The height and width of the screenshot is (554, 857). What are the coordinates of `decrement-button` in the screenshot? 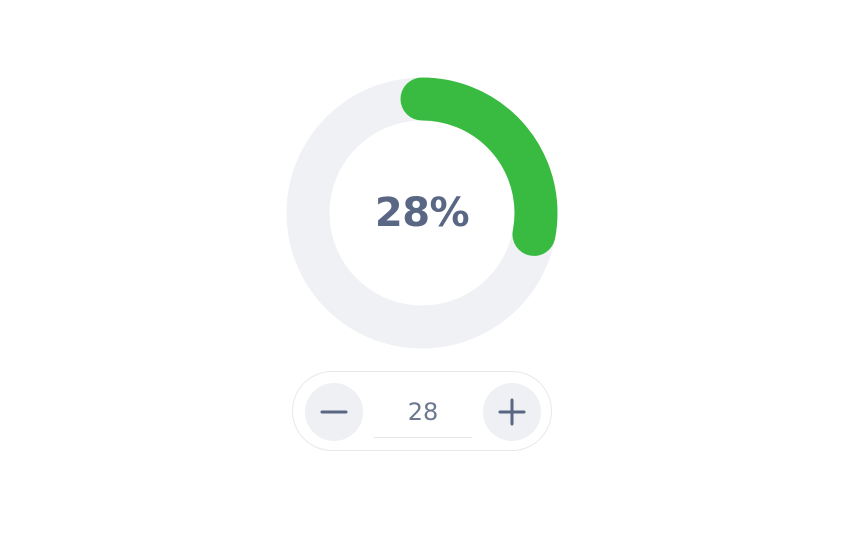 It's located at (334, 412).